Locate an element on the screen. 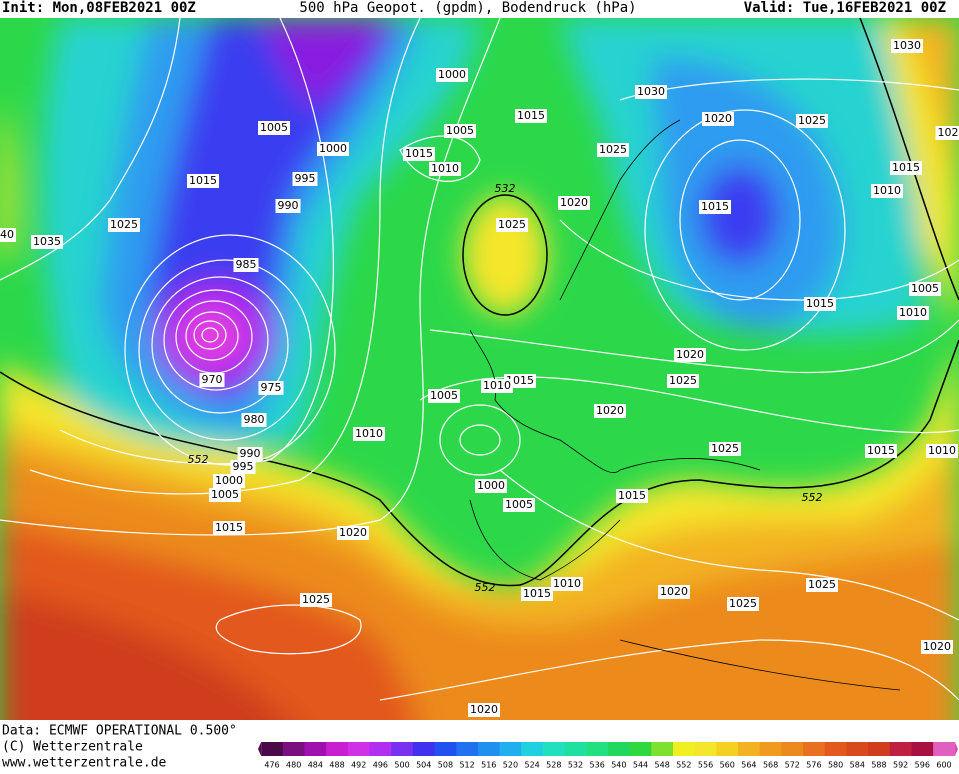  isobar-label: 995 is located at coordinates (243, 466).